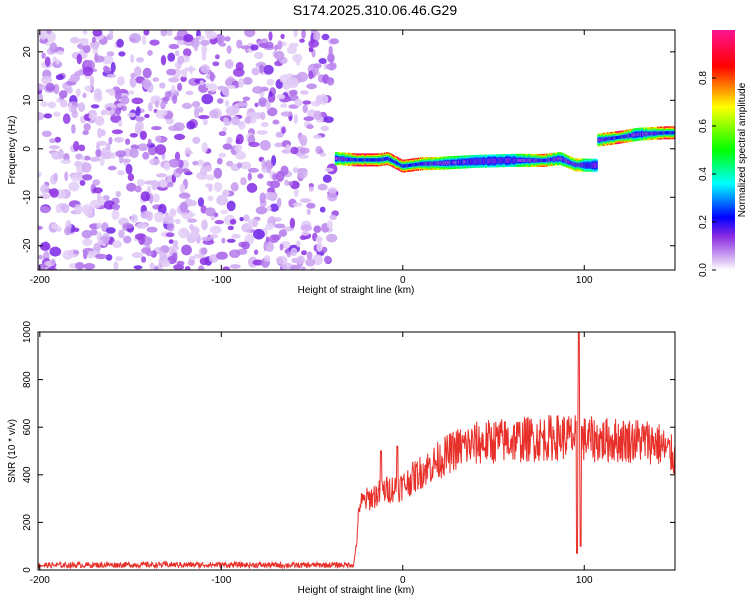 Image resolution: width=750 pixels, height=600 pixels. I want to click on snr-x-tick-label: -100, so click(221, 580).